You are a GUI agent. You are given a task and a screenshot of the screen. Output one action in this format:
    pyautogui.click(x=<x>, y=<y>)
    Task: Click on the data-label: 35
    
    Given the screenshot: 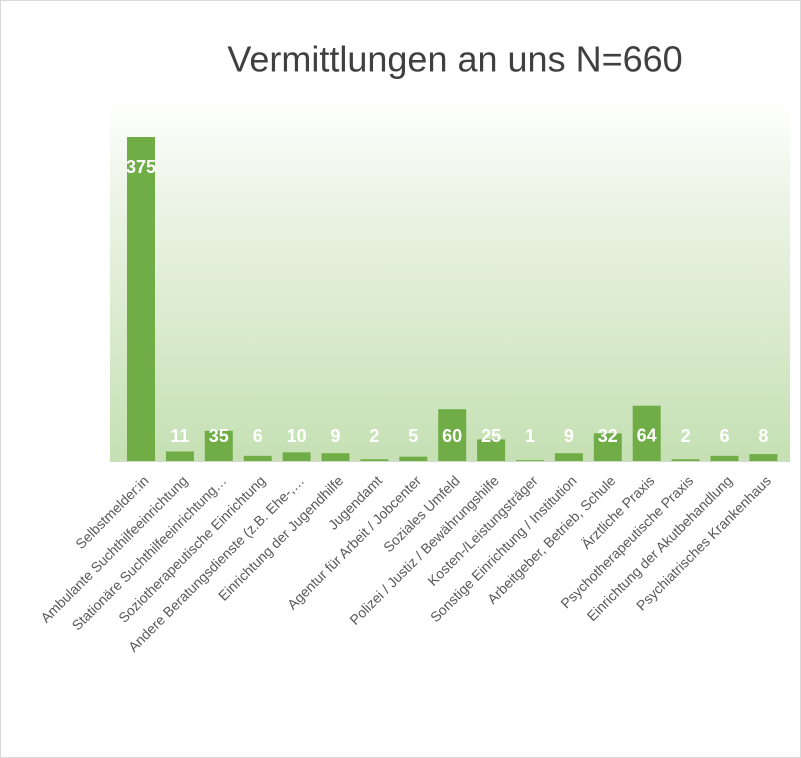 What is the action you would take?
    pyautogui.click(x=219, y=436)
    